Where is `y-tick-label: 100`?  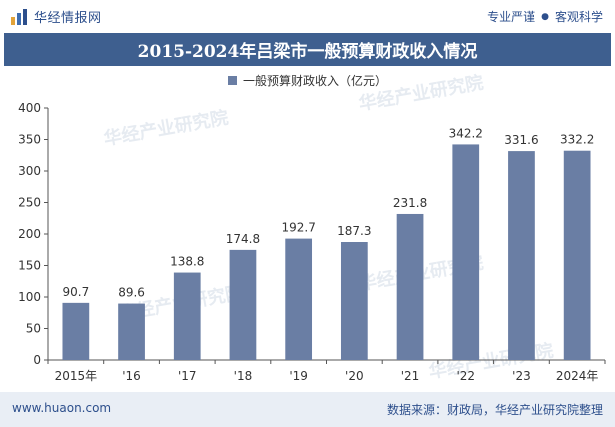 y-tick-label: 100 is located at coordinates (29, 297).